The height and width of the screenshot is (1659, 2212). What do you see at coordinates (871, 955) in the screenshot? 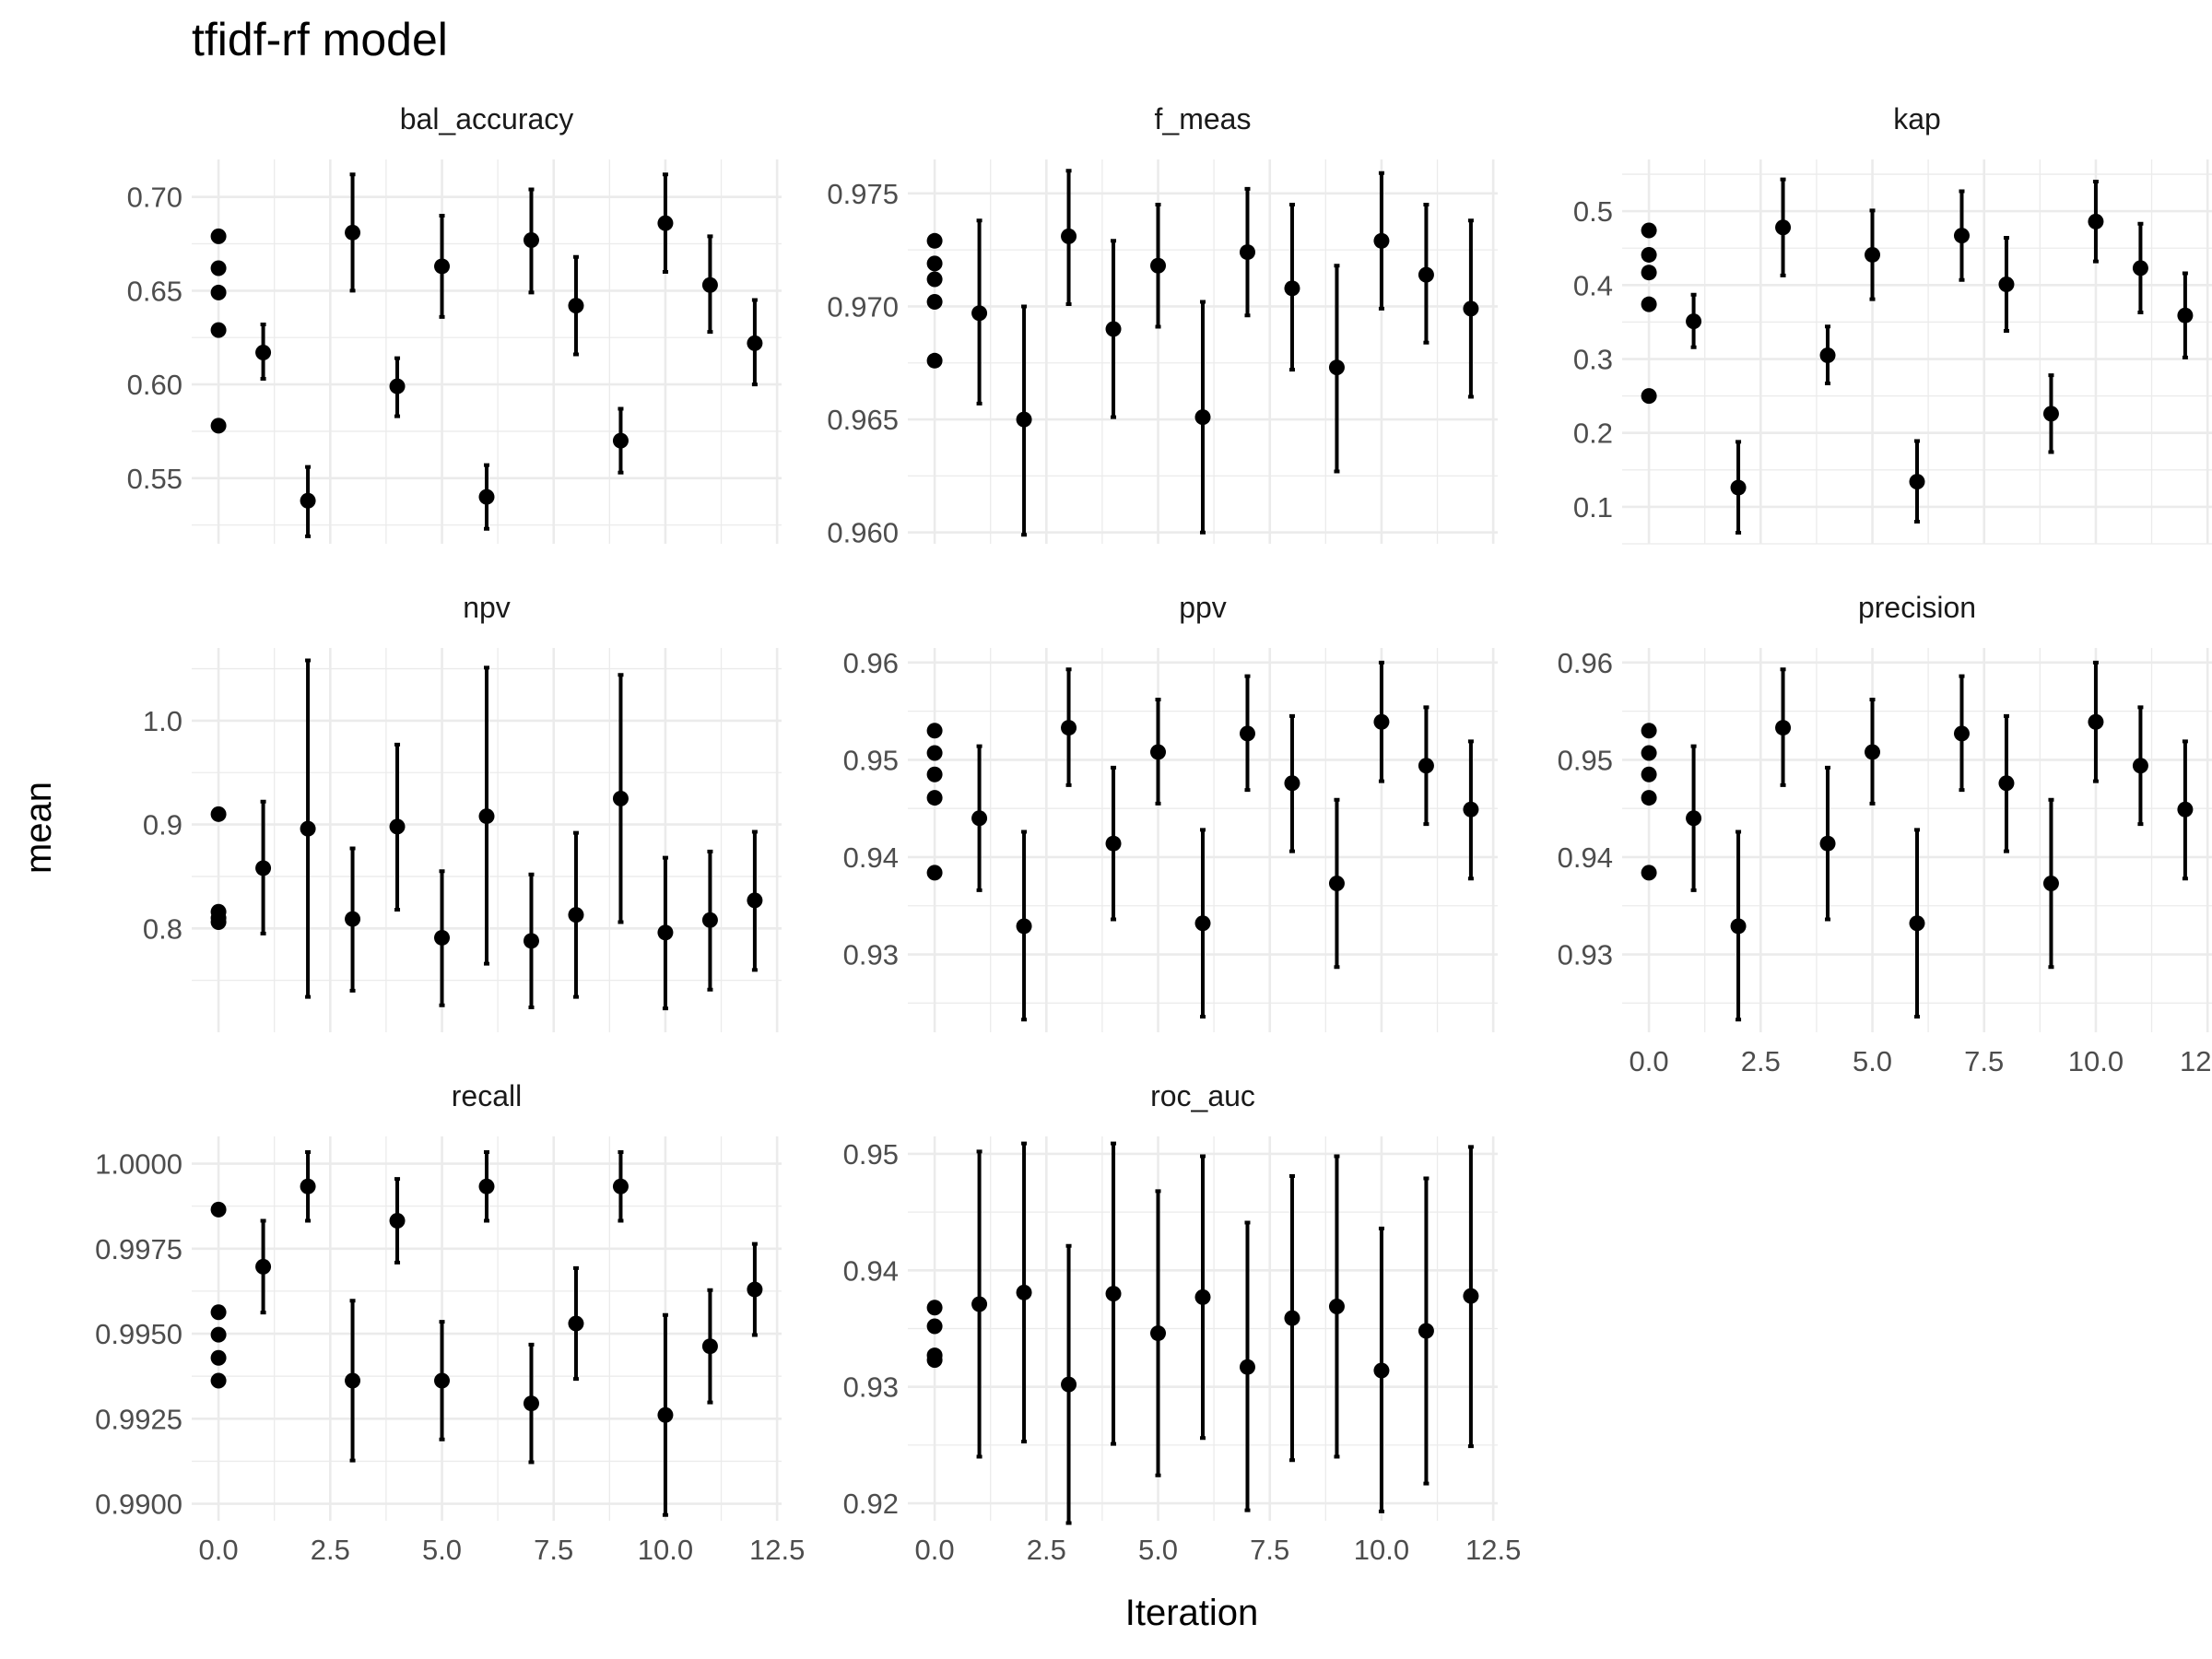
I see `y-tick-label: 0.93` at bounding box center [871, 955].